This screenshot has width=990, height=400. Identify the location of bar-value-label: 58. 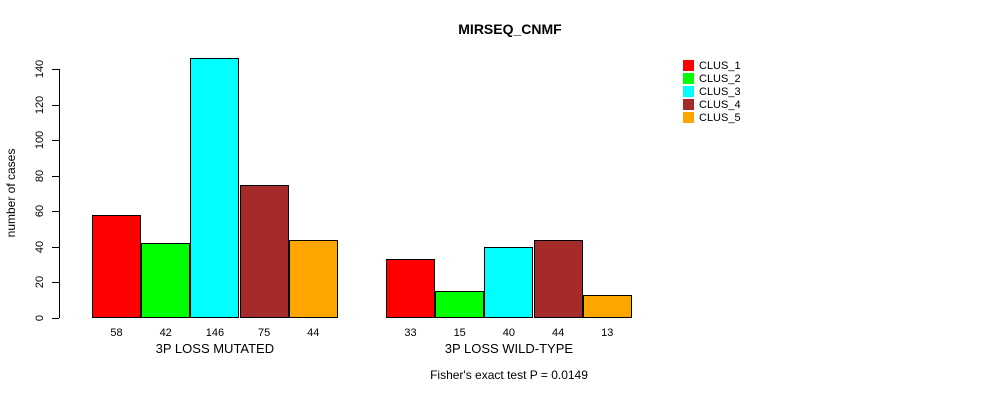
(116, 333).